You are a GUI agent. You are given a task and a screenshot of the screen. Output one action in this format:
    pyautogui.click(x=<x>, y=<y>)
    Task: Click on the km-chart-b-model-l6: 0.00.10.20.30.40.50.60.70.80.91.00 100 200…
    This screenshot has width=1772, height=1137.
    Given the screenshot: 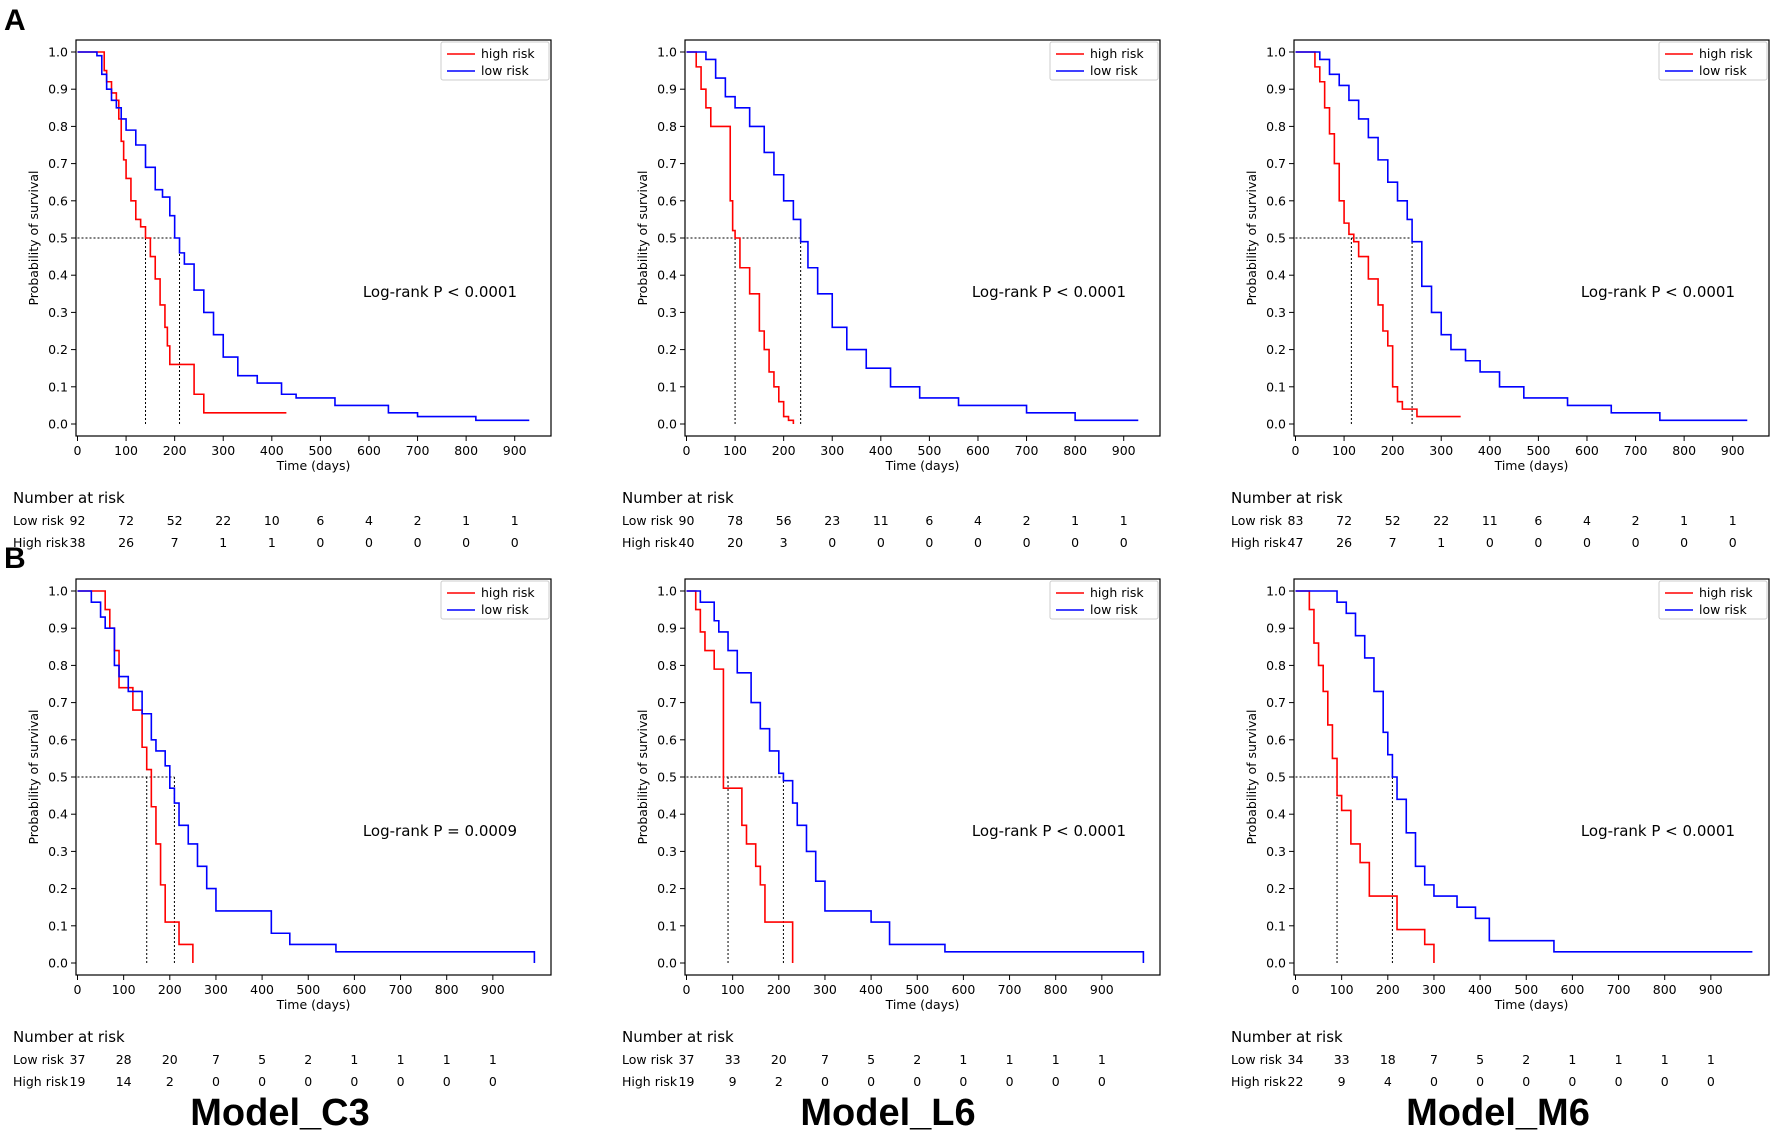 What is the action you would take?
    pyautogui.click(x=891, y=833)
    